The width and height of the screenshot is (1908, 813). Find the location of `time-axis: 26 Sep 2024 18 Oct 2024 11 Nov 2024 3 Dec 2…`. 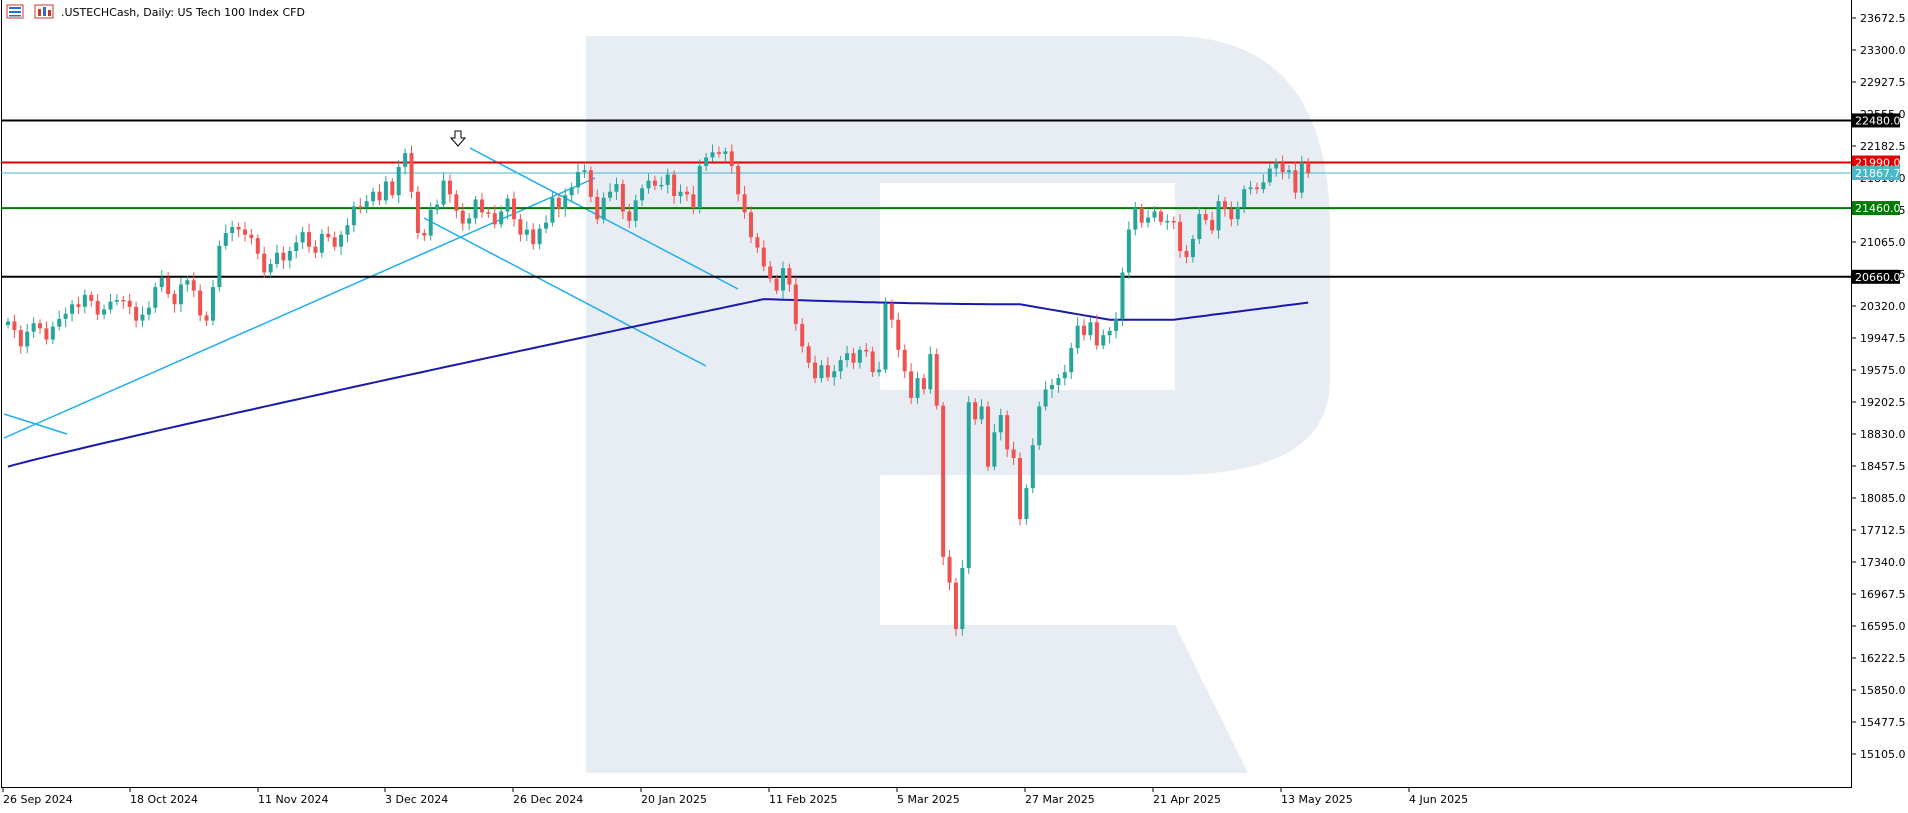

time-axis: 26 Sep 2024 18 Oct 2024 11 Nov 2024 3 Dec 2… is located at coordinates (735, 796).